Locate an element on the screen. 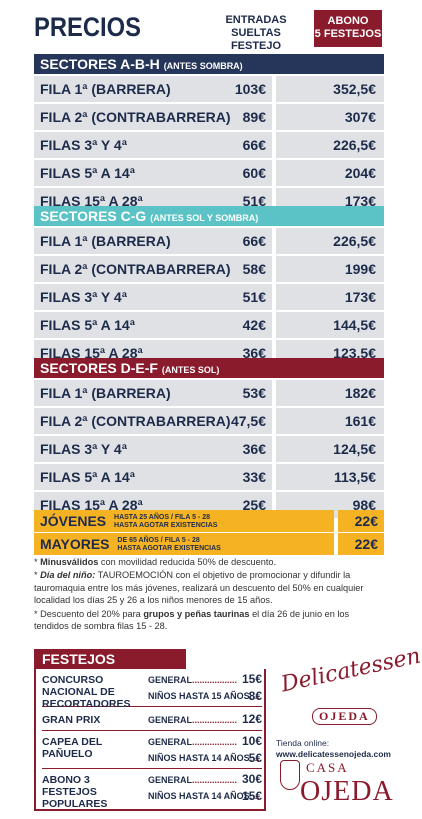 Image resolution: width=422 pixels, height=819 pixels. section-band-def: SECTORES D-E-F (ANTES SOL) is located at coordinates (209, 368).